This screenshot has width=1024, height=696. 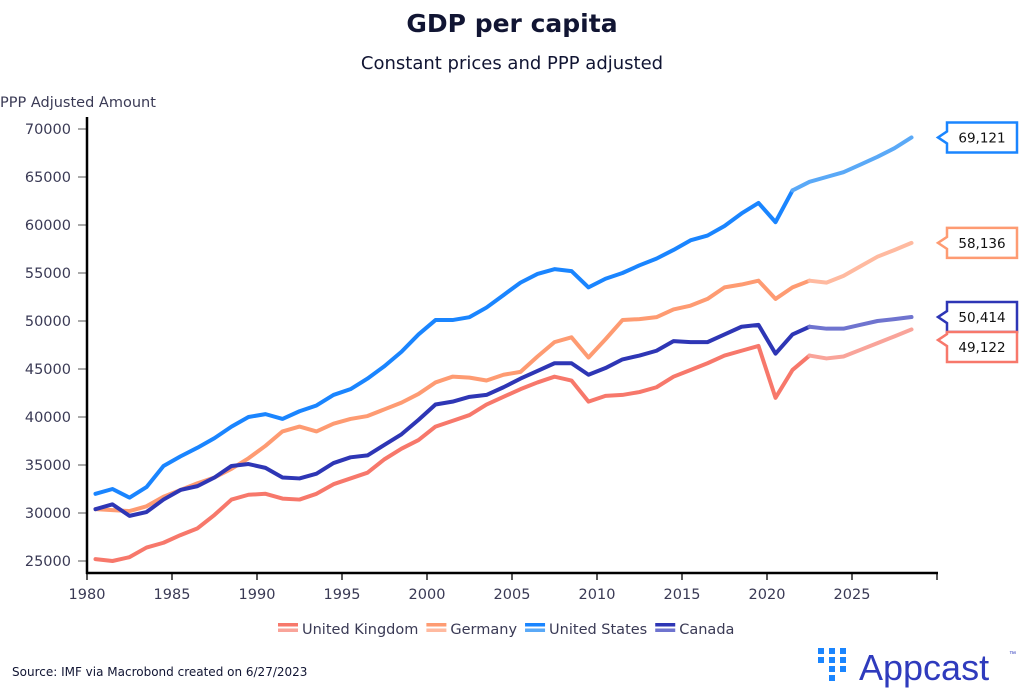 What do you see at coordinates (48, 466) in the screenshot?
I see `y-tick-label: 35000` at bounding box center [48, 466].